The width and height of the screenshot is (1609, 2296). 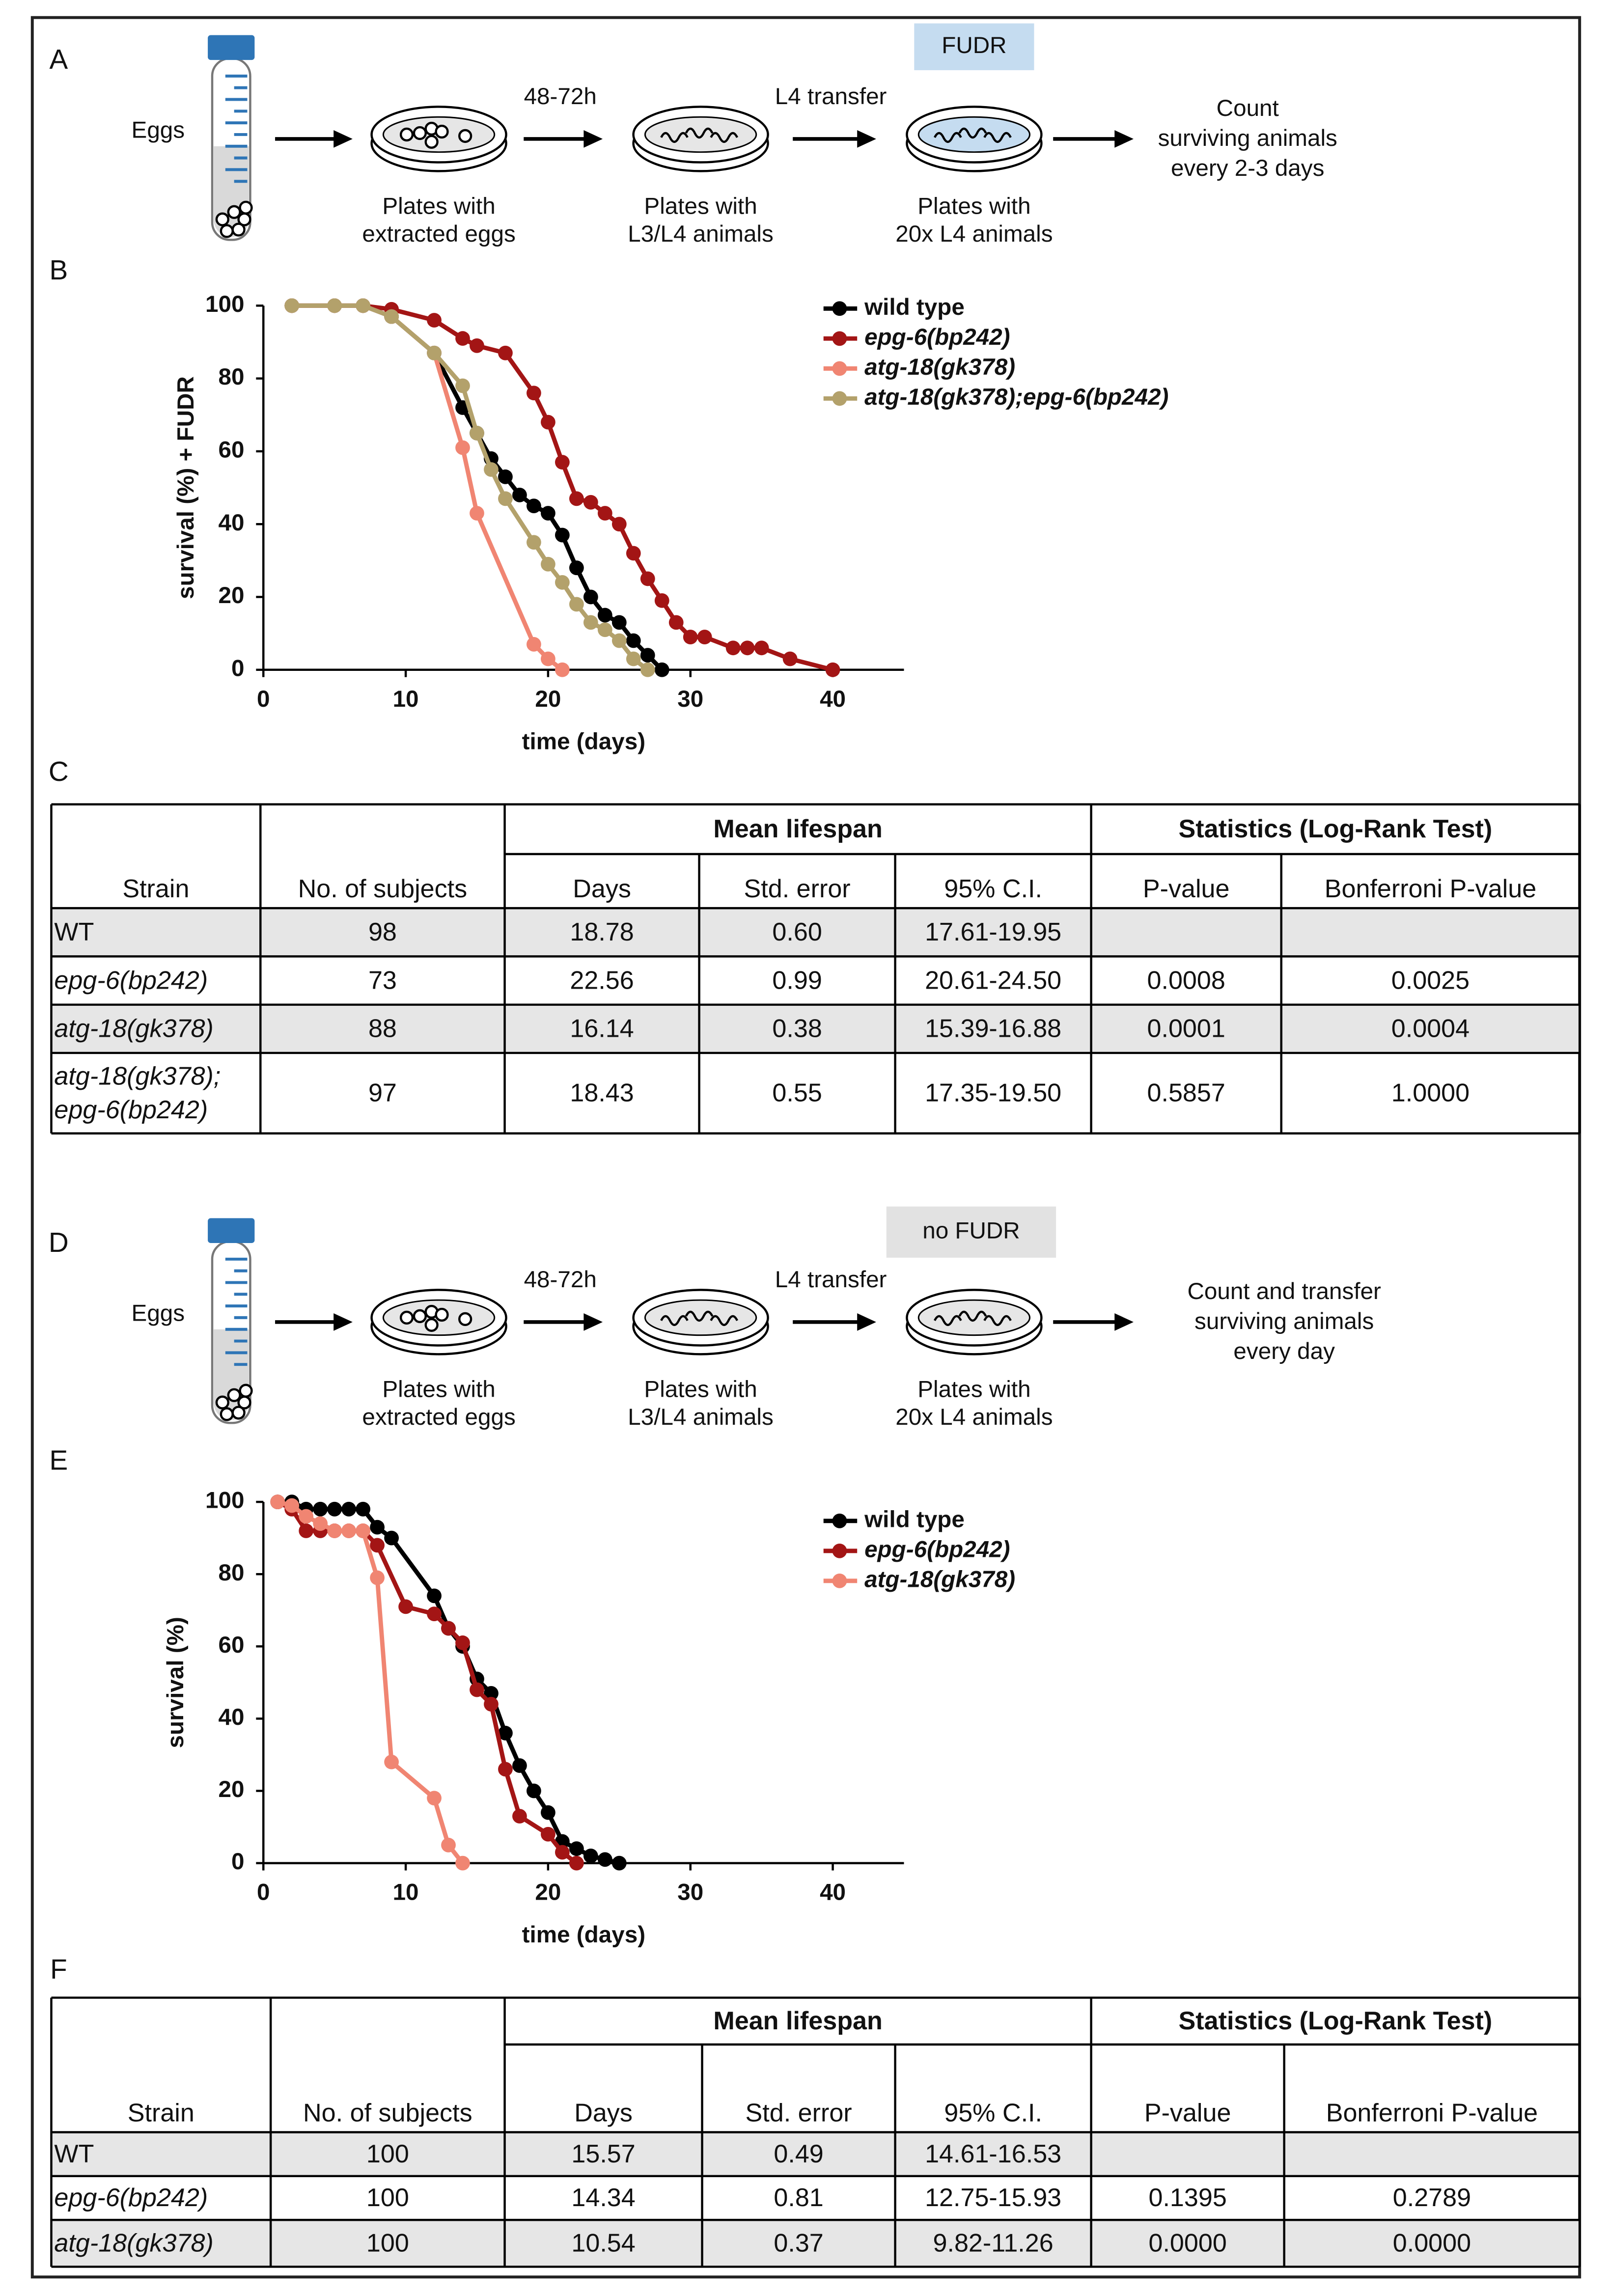 What do you see at coordinates (74, 2154) in the screenshot?
I see `table-cell: WT` at bounding box center [74, 2154].